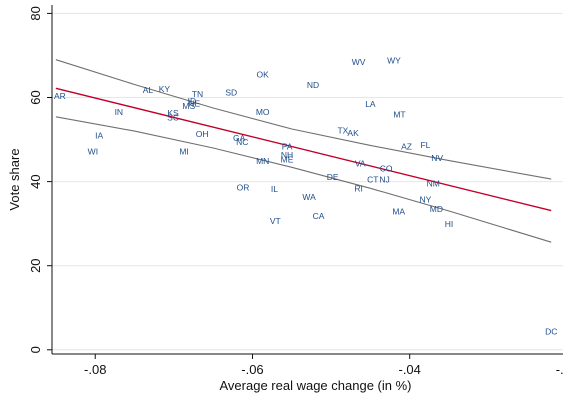 This screenshot has height=397, width=563. I want to click on point-label-ne: NE, so click(194, 103).